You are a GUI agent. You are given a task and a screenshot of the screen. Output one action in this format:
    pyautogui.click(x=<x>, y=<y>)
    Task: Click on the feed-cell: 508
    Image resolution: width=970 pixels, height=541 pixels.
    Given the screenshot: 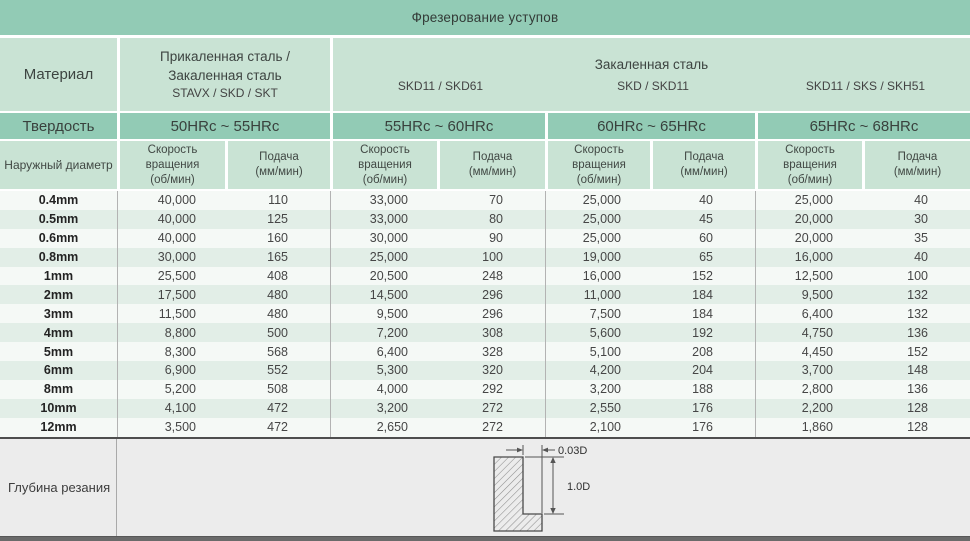 What is the action you would take?
    pyautogui.click(x=277, y=389)
    